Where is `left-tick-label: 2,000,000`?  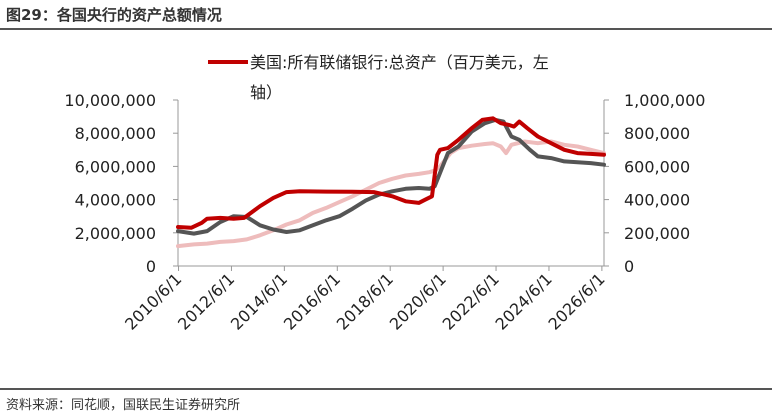
left-tick-label: 2,000,000 is located at coordinates (115, 233).